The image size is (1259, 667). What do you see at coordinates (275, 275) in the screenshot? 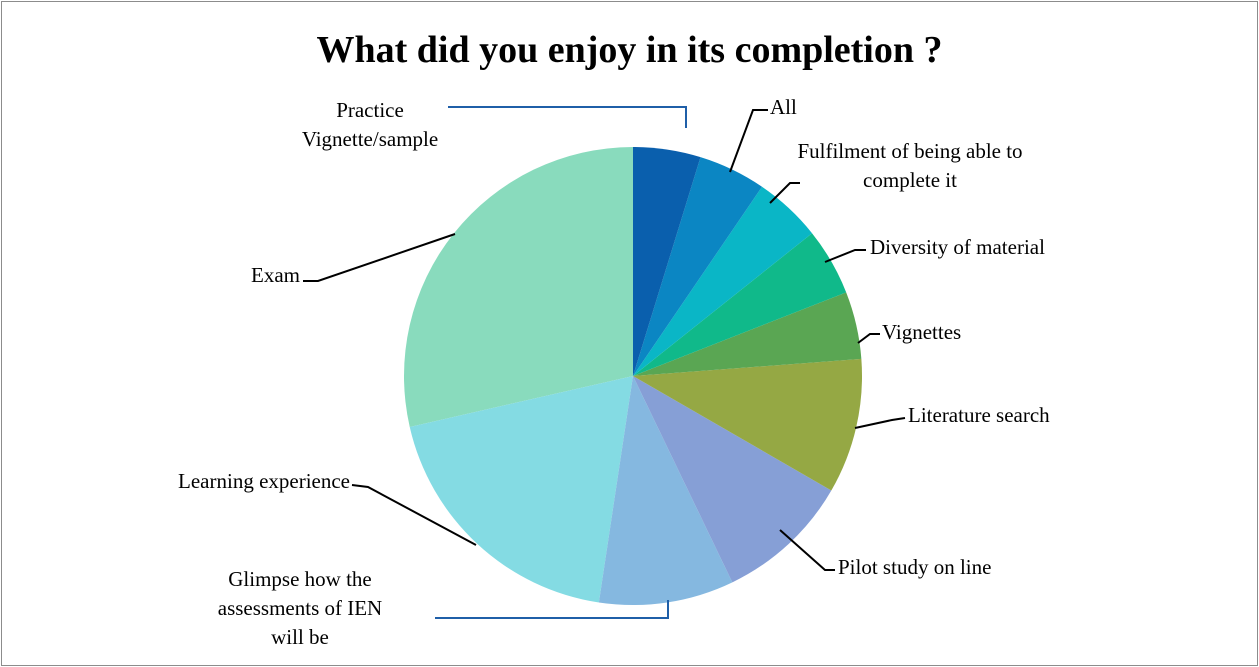
I see `slice-label: Exam` at bounding box center [275, 275].